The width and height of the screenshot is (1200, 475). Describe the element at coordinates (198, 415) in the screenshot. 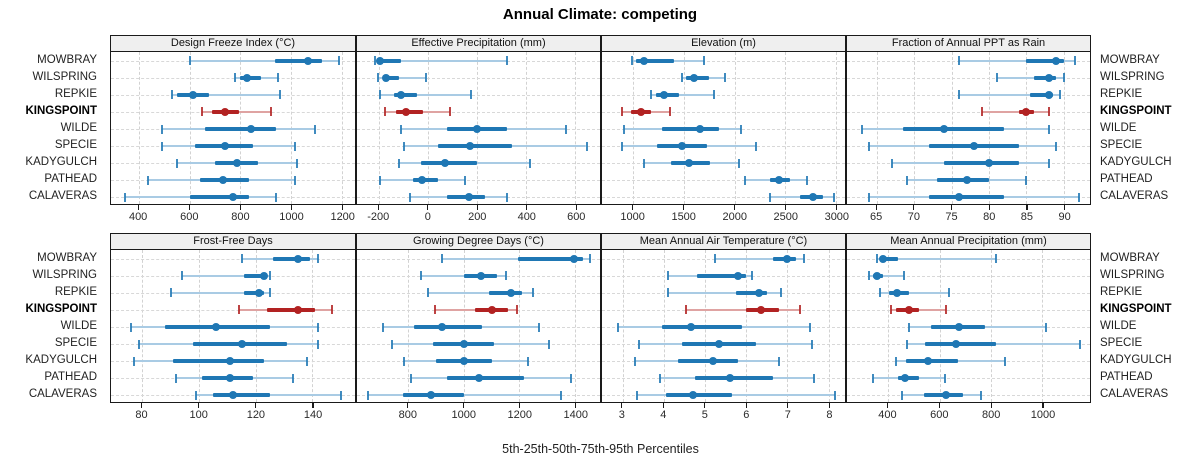

I see `axis-tick-label: 100` at that location.